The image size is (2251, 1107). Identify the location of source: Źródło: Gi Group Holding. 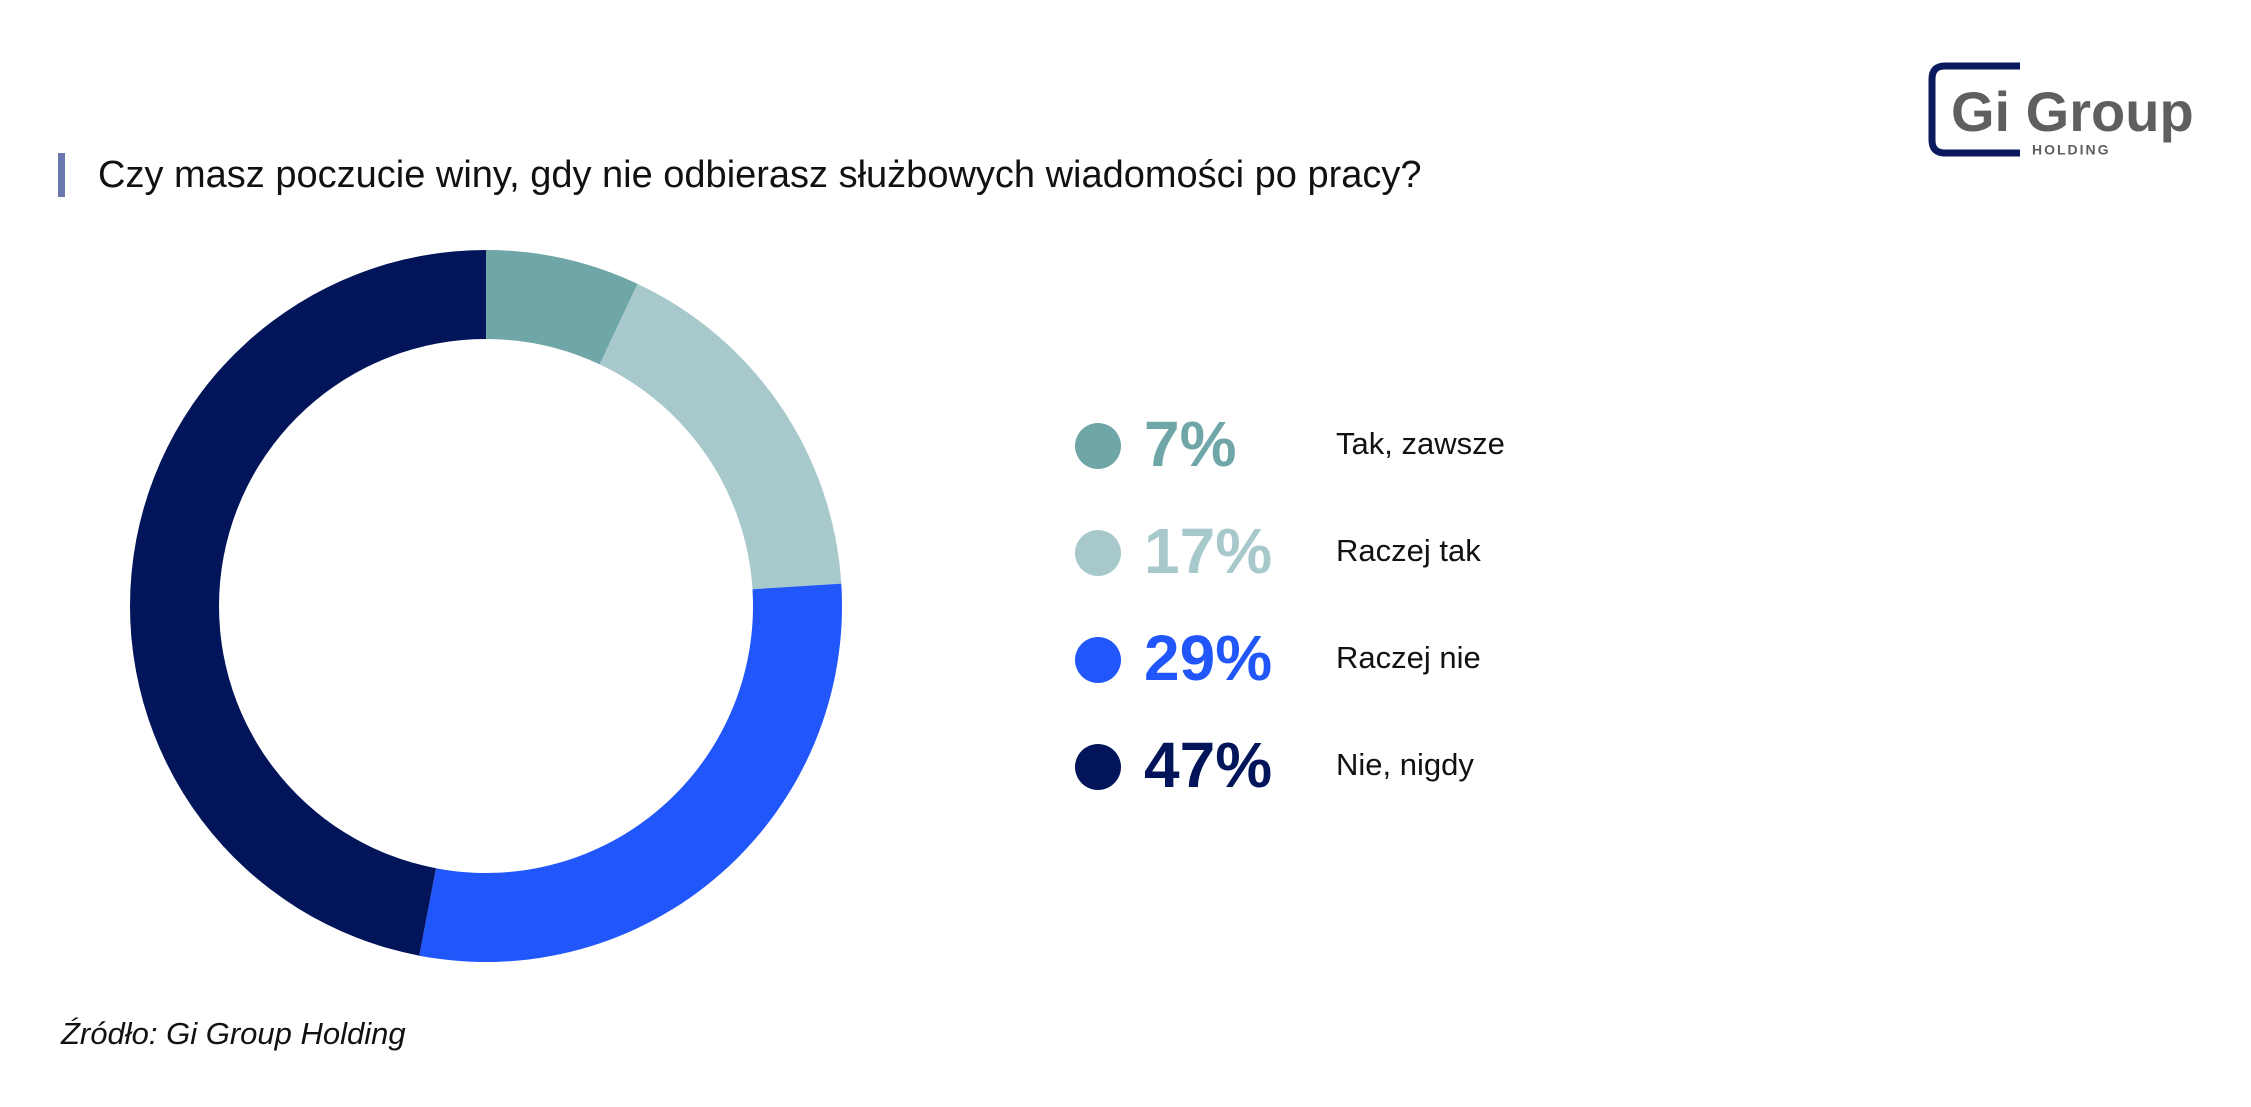
(233, 1033).